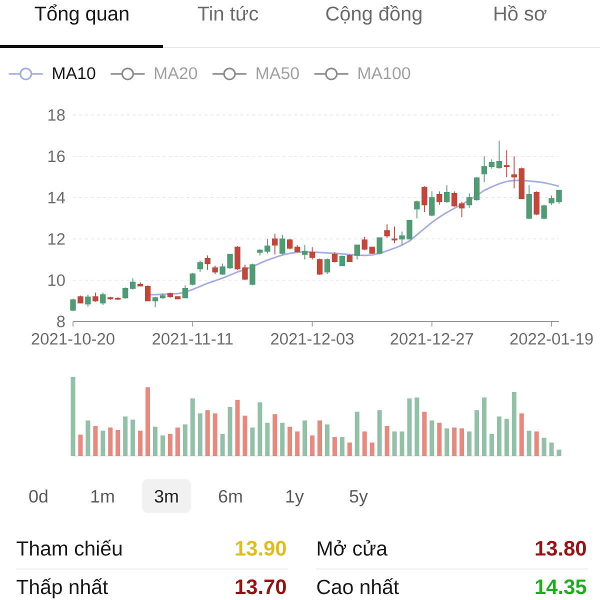  I want to click on y-tick-label: 10, so click(56, 280).